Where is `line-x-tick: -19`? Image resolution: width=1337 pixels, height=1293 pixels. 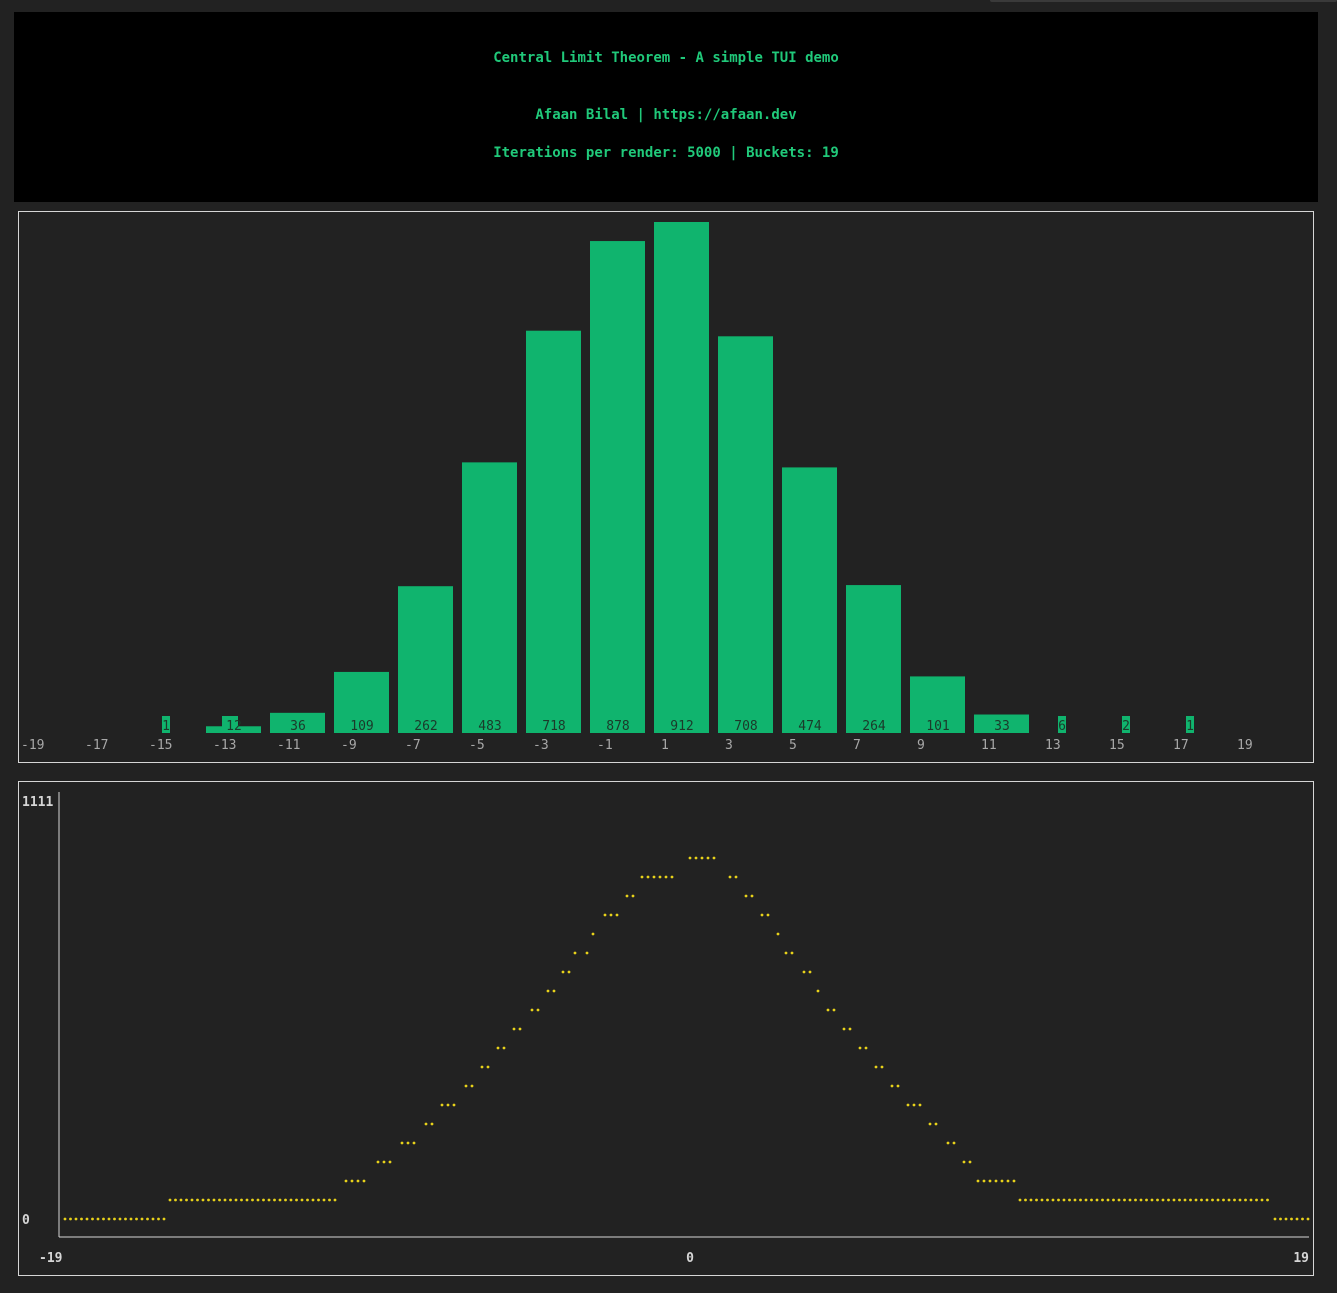 line-x-tick: -19 is located at coordinates (50, 1258).